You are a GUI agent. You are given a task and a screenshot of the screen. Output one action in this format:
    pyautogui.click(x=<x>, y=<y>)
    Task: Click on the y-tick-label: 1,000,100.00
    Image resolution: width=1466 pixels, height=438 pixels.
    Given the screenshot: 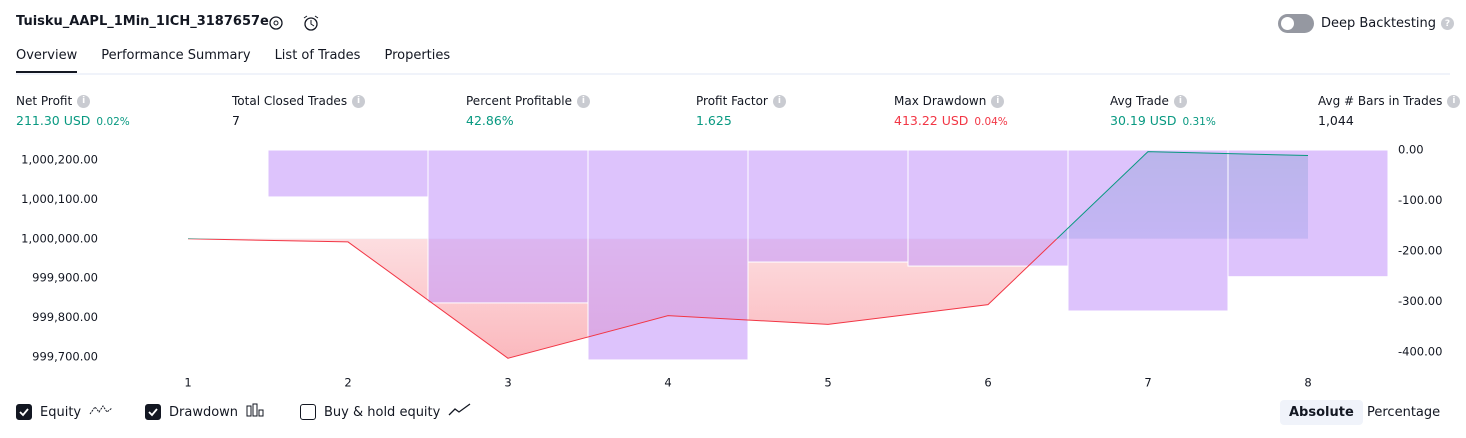 What is the action you would take?
    pyautogui.click(x=59, y=199)
    